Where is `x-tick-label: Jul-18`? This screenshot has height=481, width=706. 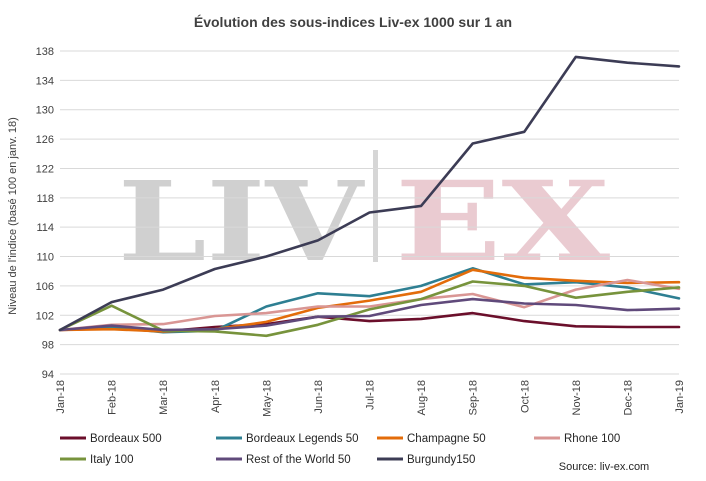
x-tick-label: Jul-18 is located at coordinates (371, 395).